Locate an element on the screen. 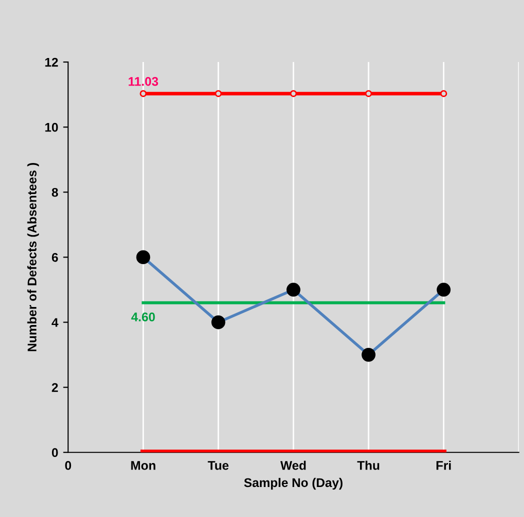 This screenshot has width=524, height=517. y-tick-label: 10 is located at coordinates (51, 127).